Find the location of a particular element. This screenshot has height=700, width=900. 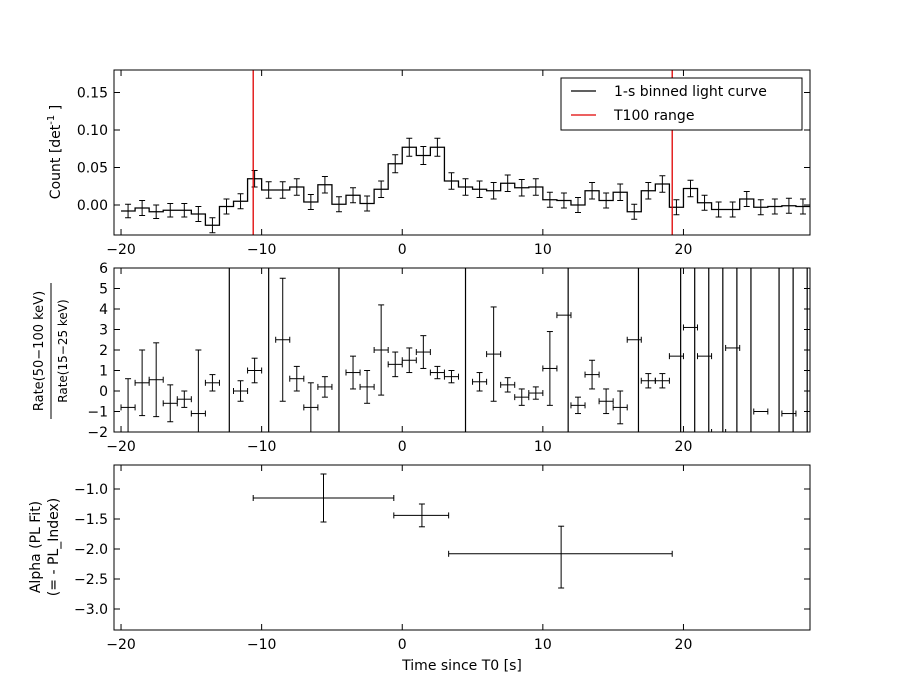

alpha-plot-area is located at coordinates (462, 531).